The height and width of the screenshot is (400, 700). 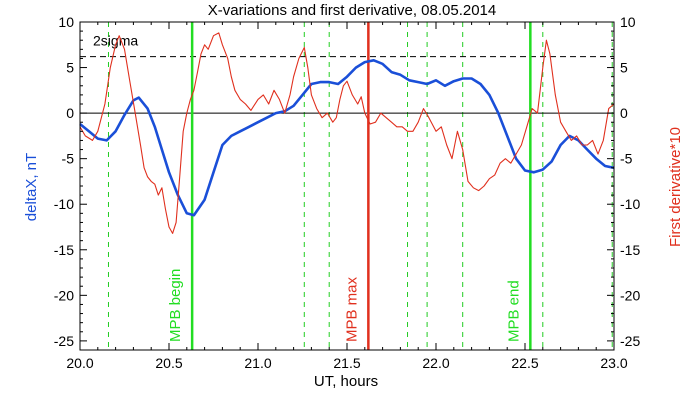 I want to click on y-tick-label-right-0: 10, so click(x=628, y=22).